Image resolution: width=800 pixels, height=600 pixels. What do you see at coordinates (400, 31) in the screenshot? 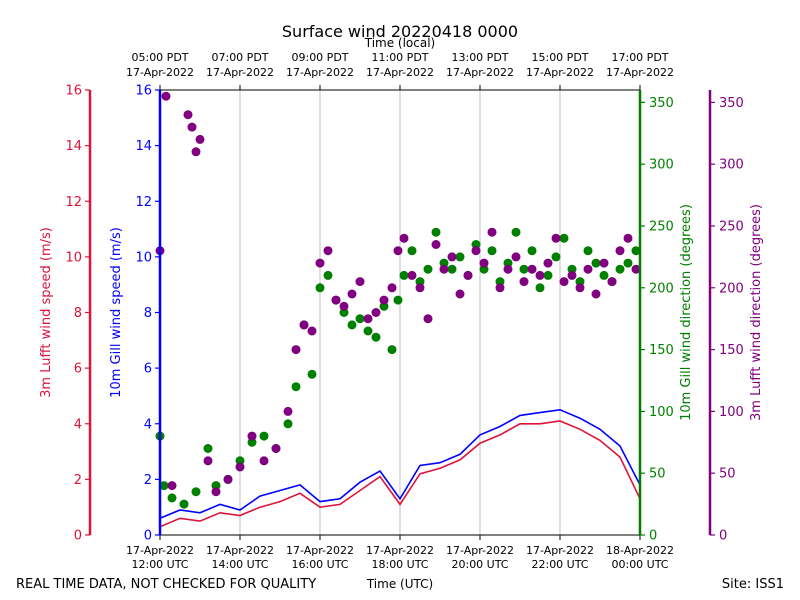
I see `chart-title: Surface wind 20220418 0000` at bounding box center [400, 31].